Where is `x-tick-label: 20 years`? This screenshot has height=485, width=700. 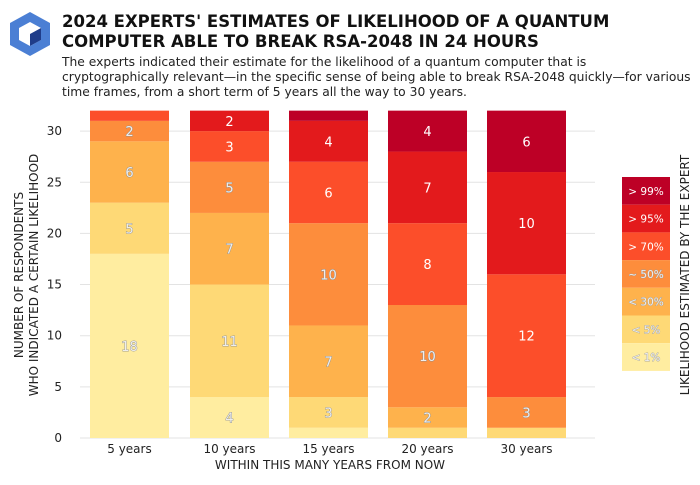 x-tick-label: 20 years is located at coordinates (427, 449).